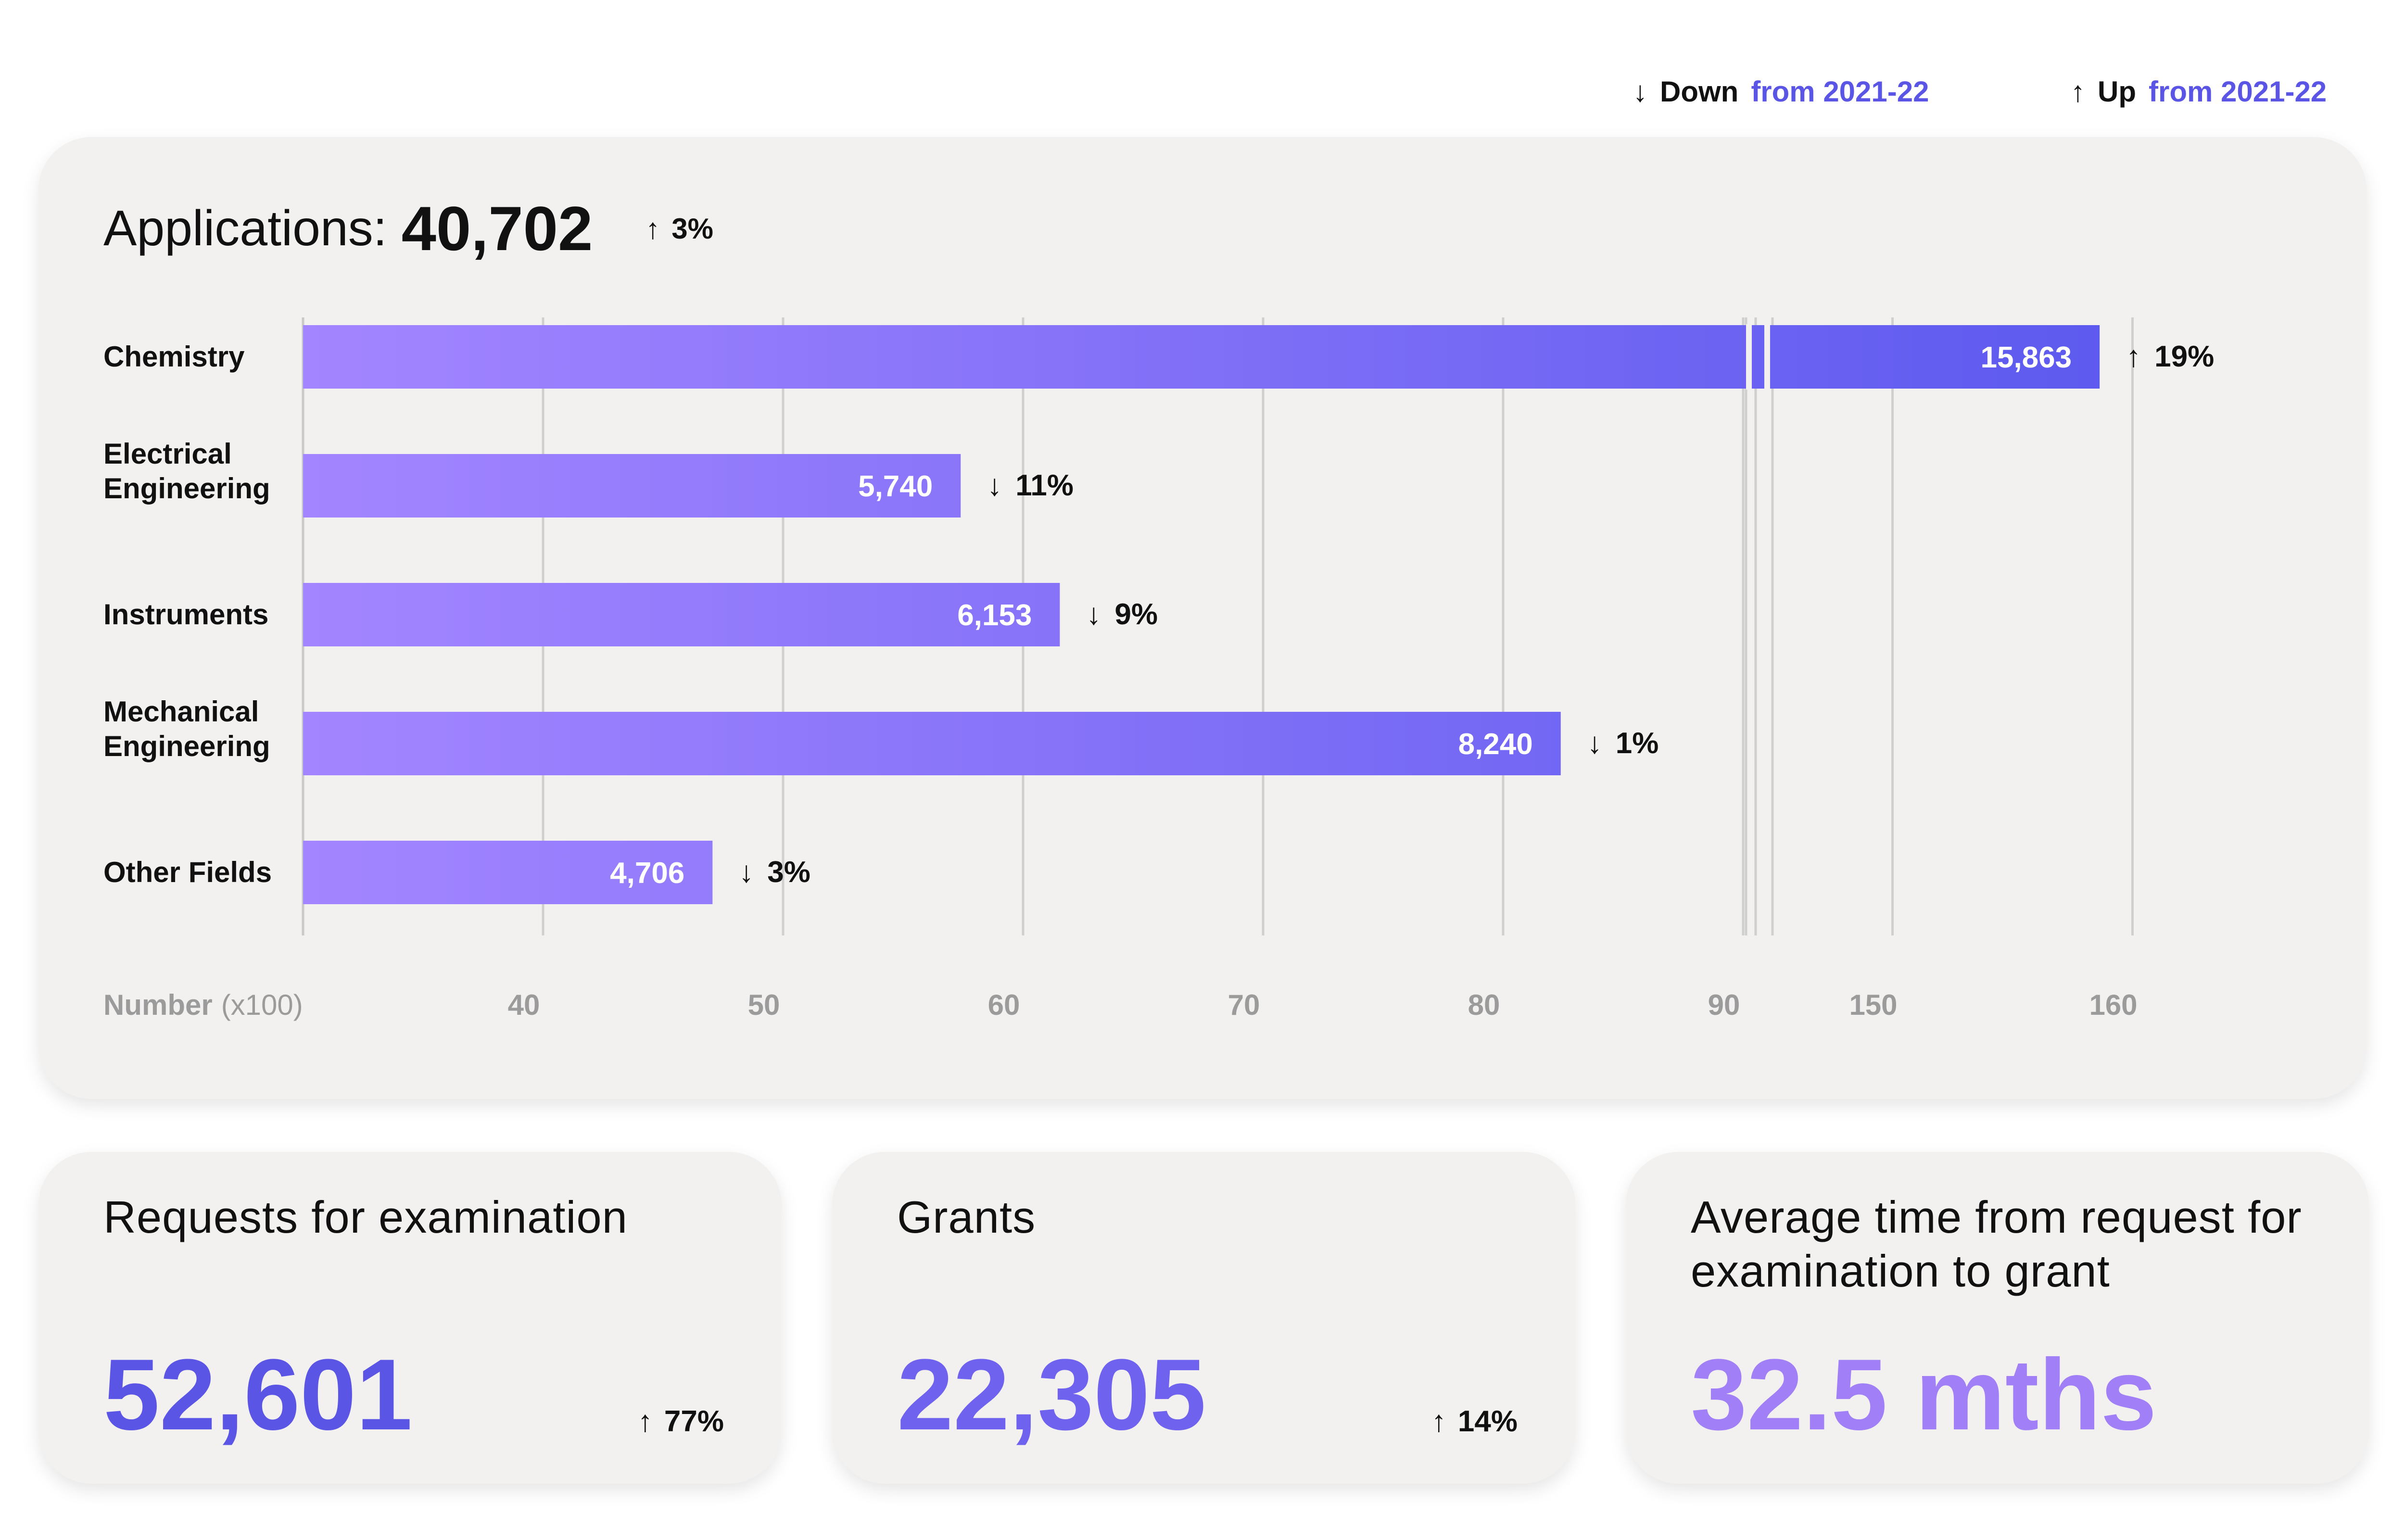 Image resolution: width=2405 pixels, height=1540 pixels. I want to click on bar-change-label: ↓ 9%, so click(1122, 614).